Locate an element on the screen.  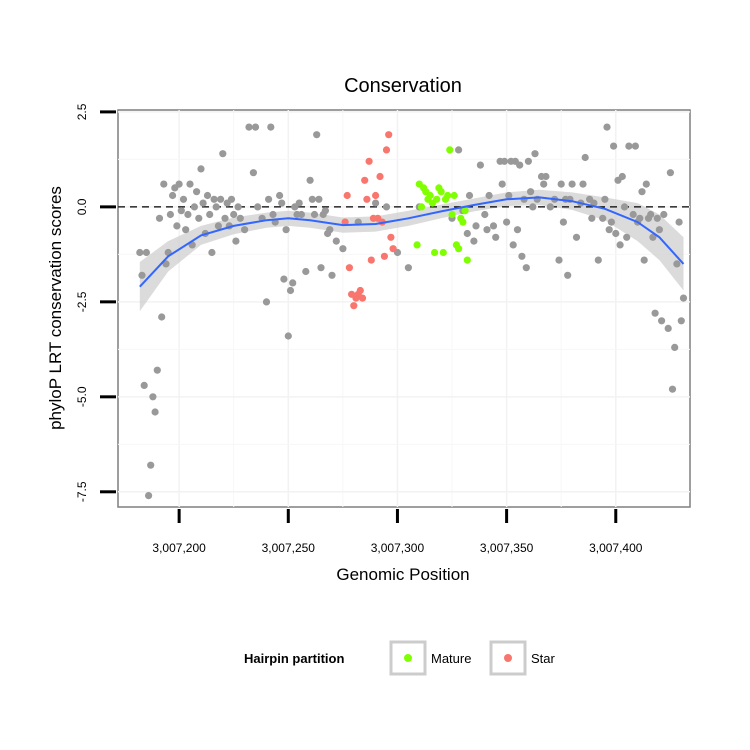
x-tick-label-1: 3,007,250 is located at coordinates (289, 548).